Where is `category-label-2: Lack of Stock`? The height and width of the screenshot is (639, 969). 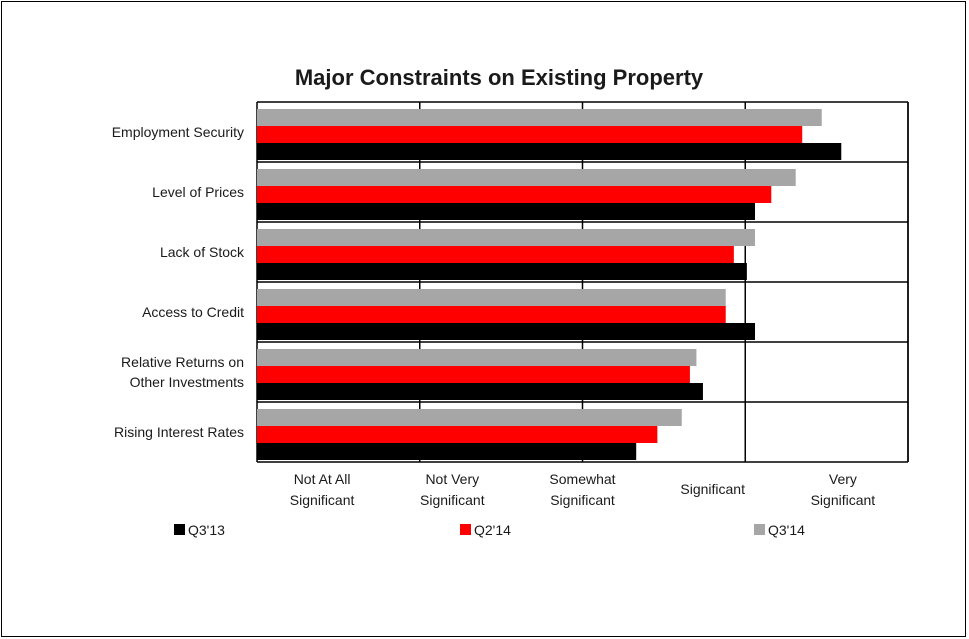 category-label-2: Lack of Stock is located at coordinates (202, 252).